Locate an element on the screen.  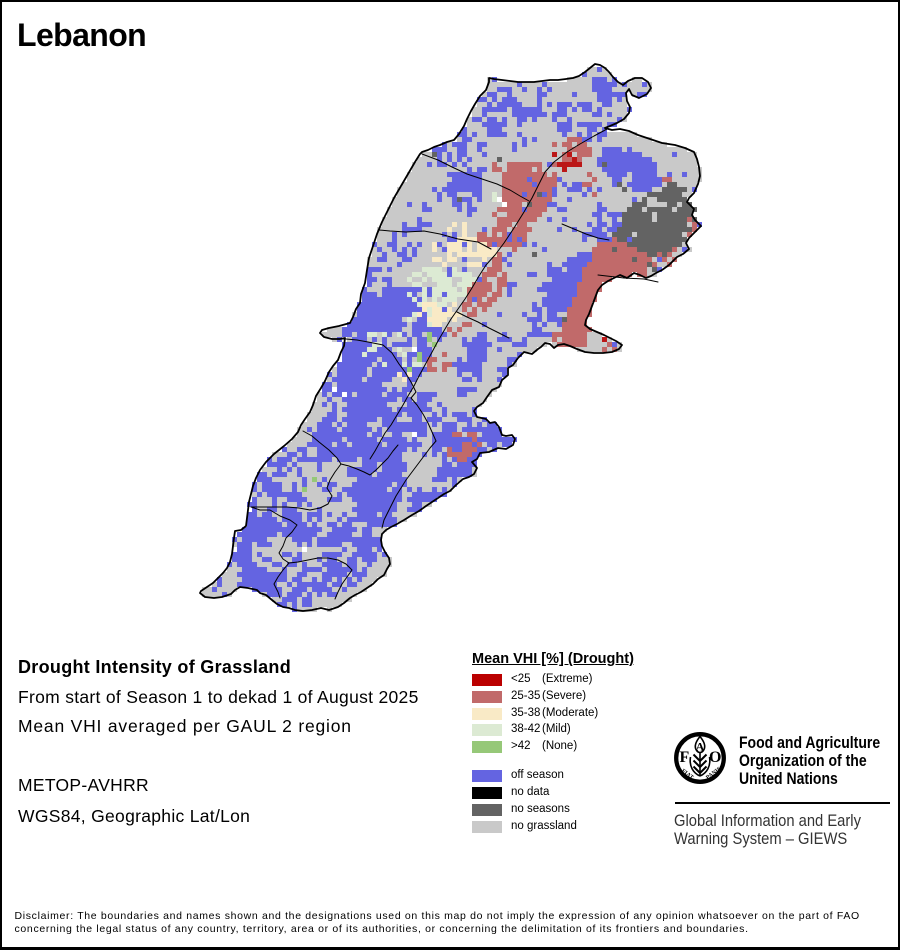
svg-text: O is located at coordinates (715, 757).